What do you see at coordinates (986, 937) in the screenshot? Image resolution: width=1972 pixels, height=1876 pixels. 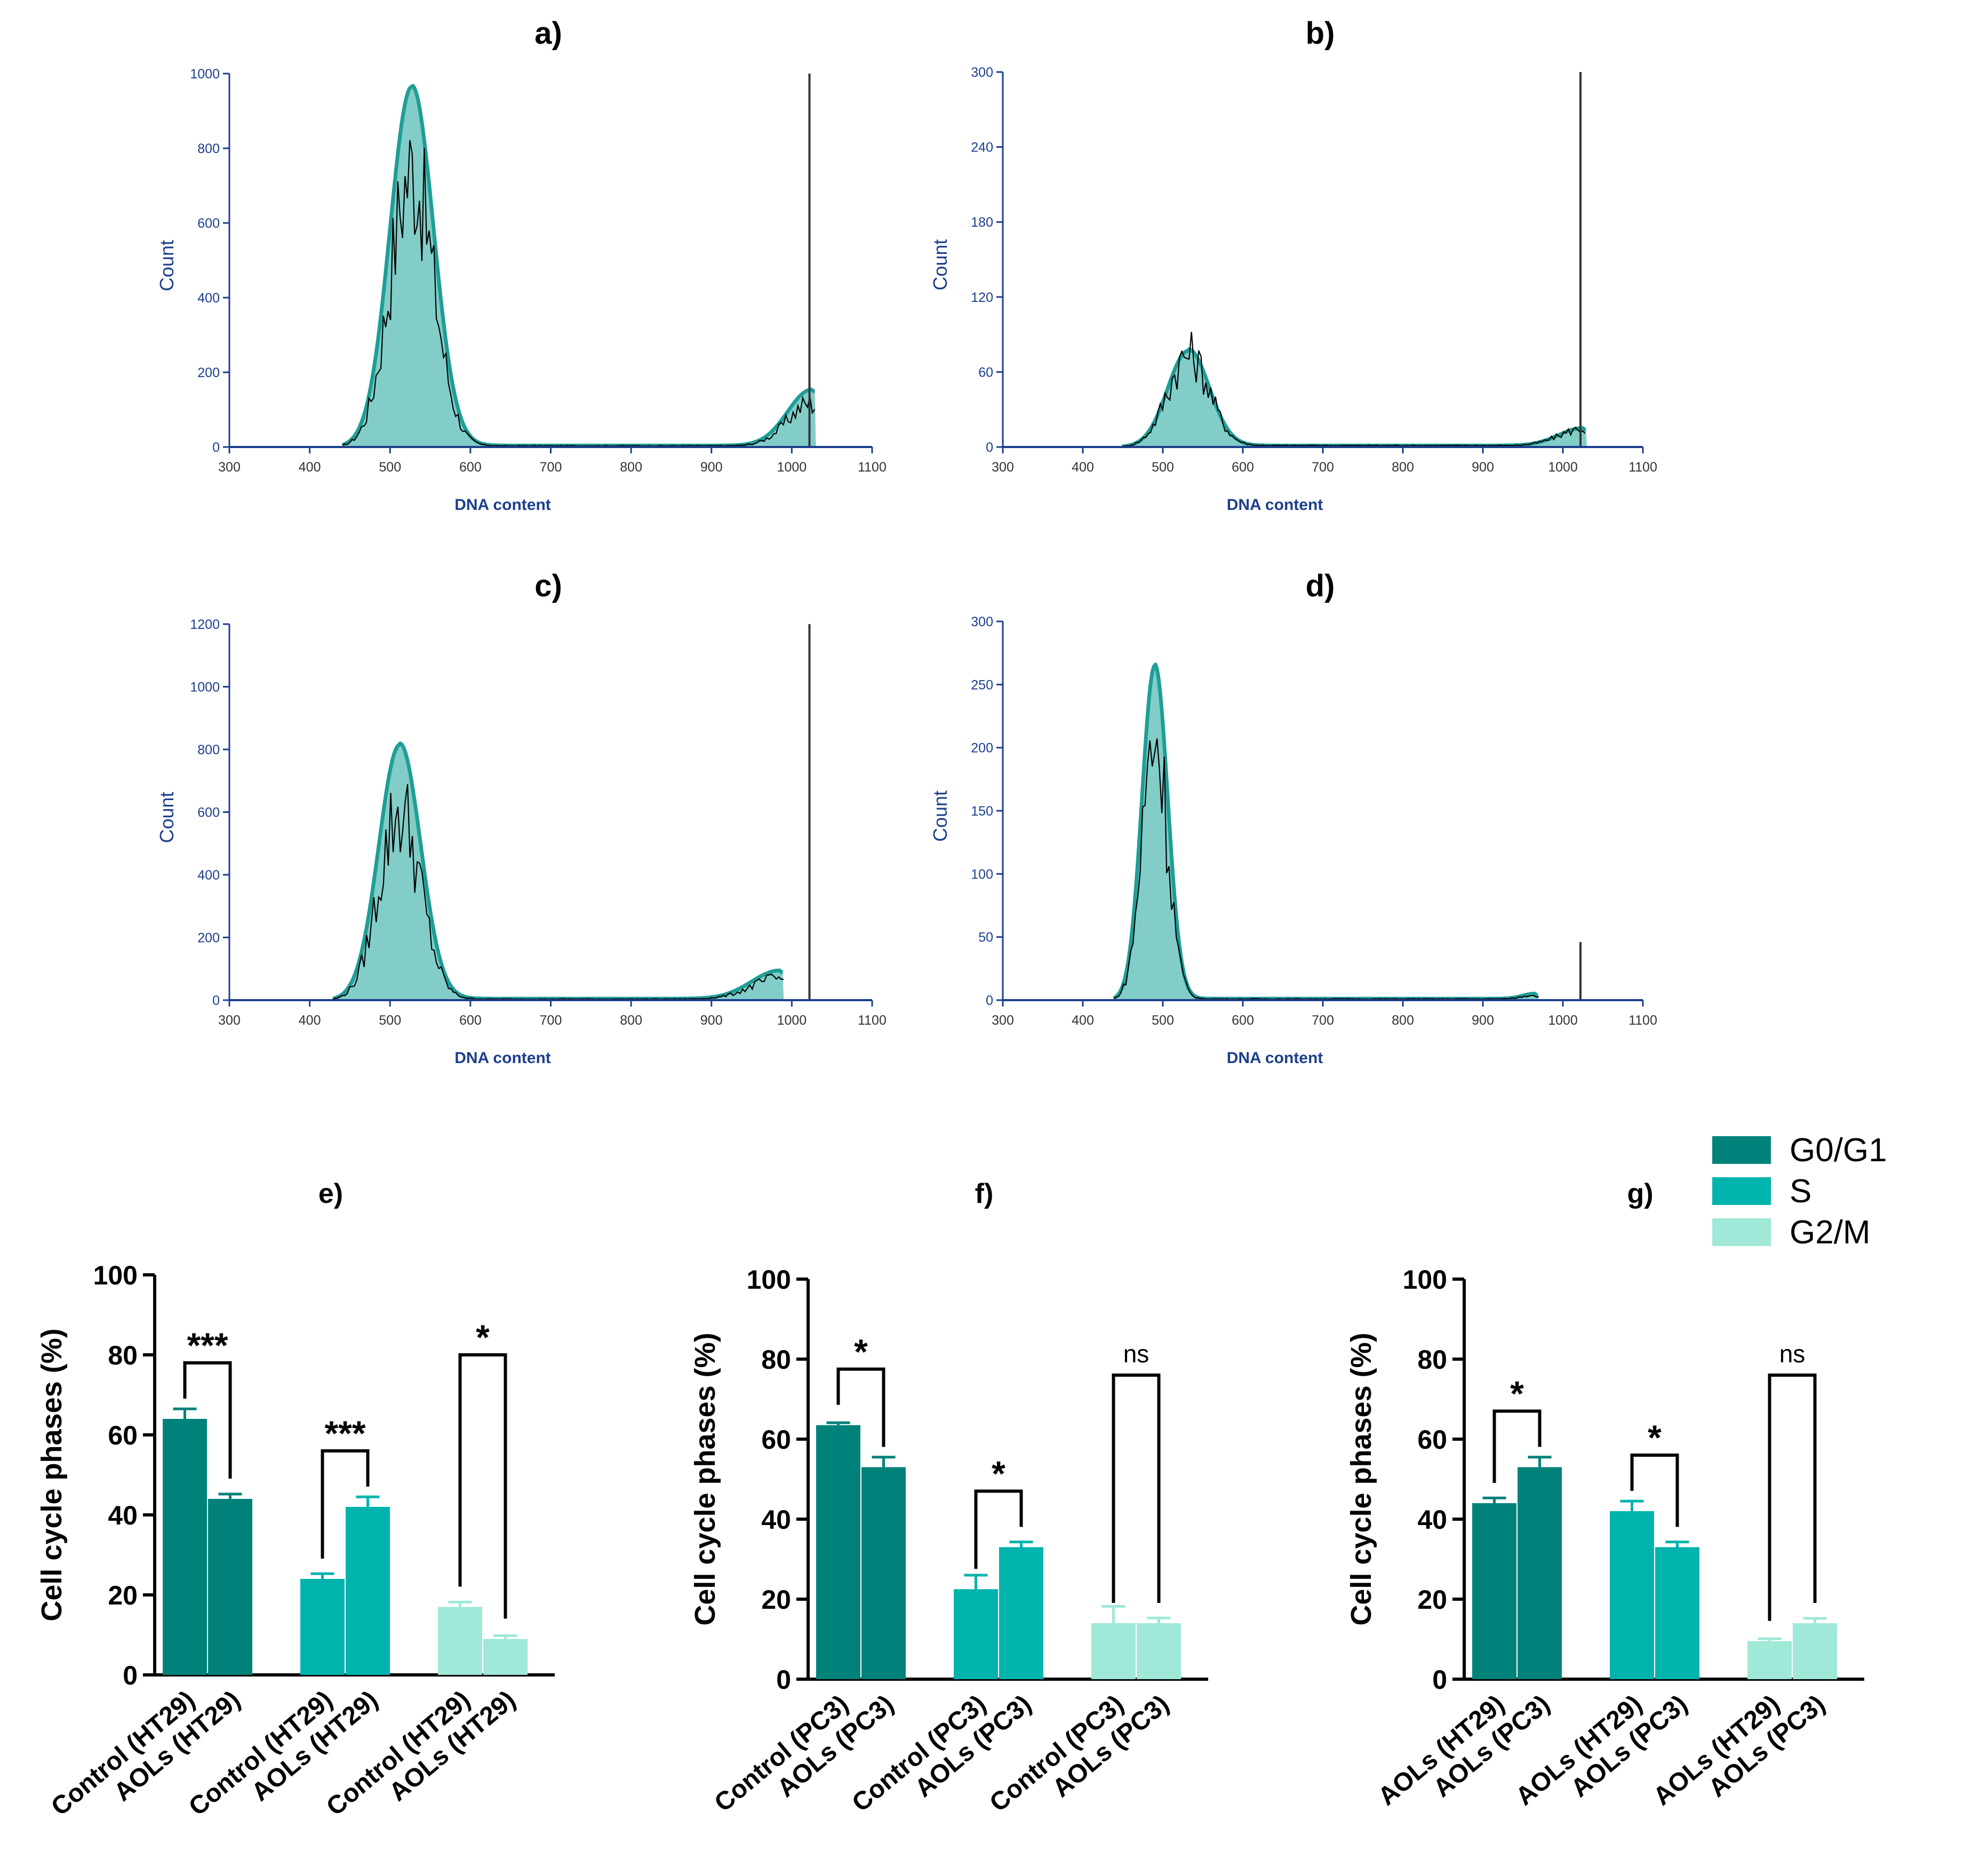 I see `y-tick-label: 50` at bounding box center [986, 937].